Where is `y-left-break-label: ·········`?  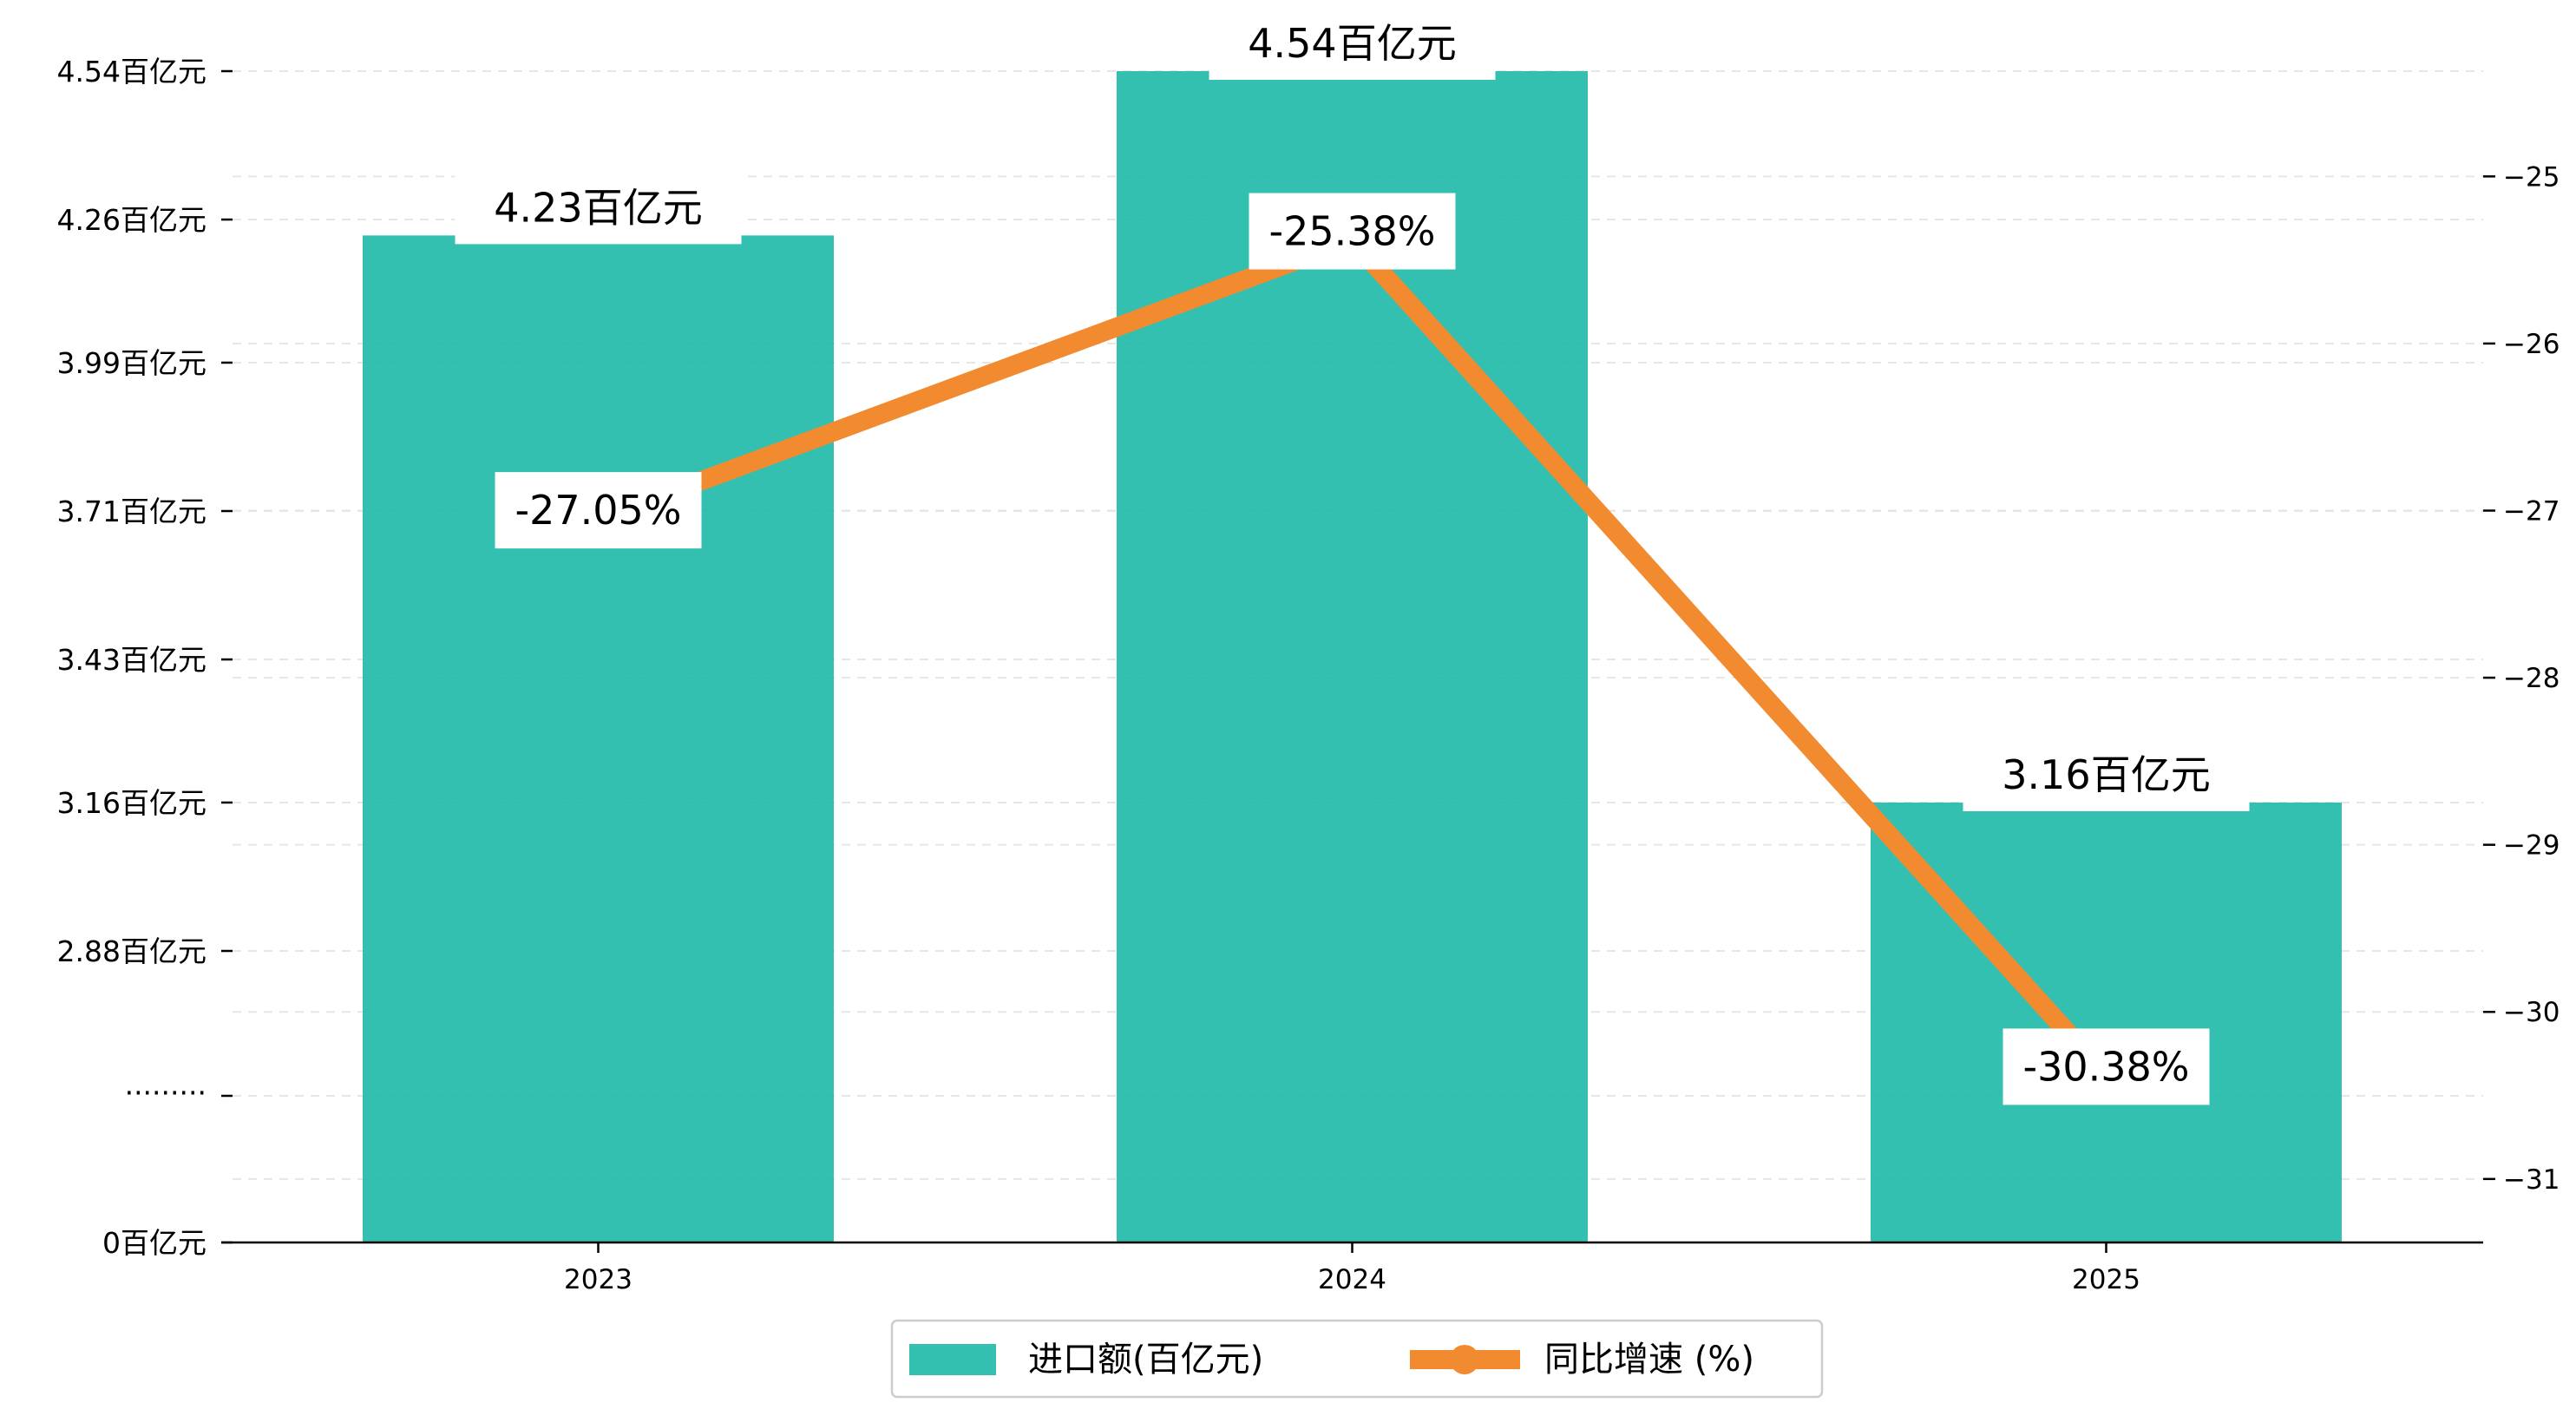 y-left-break-label: ········· is located at coordinates (165, 1093).